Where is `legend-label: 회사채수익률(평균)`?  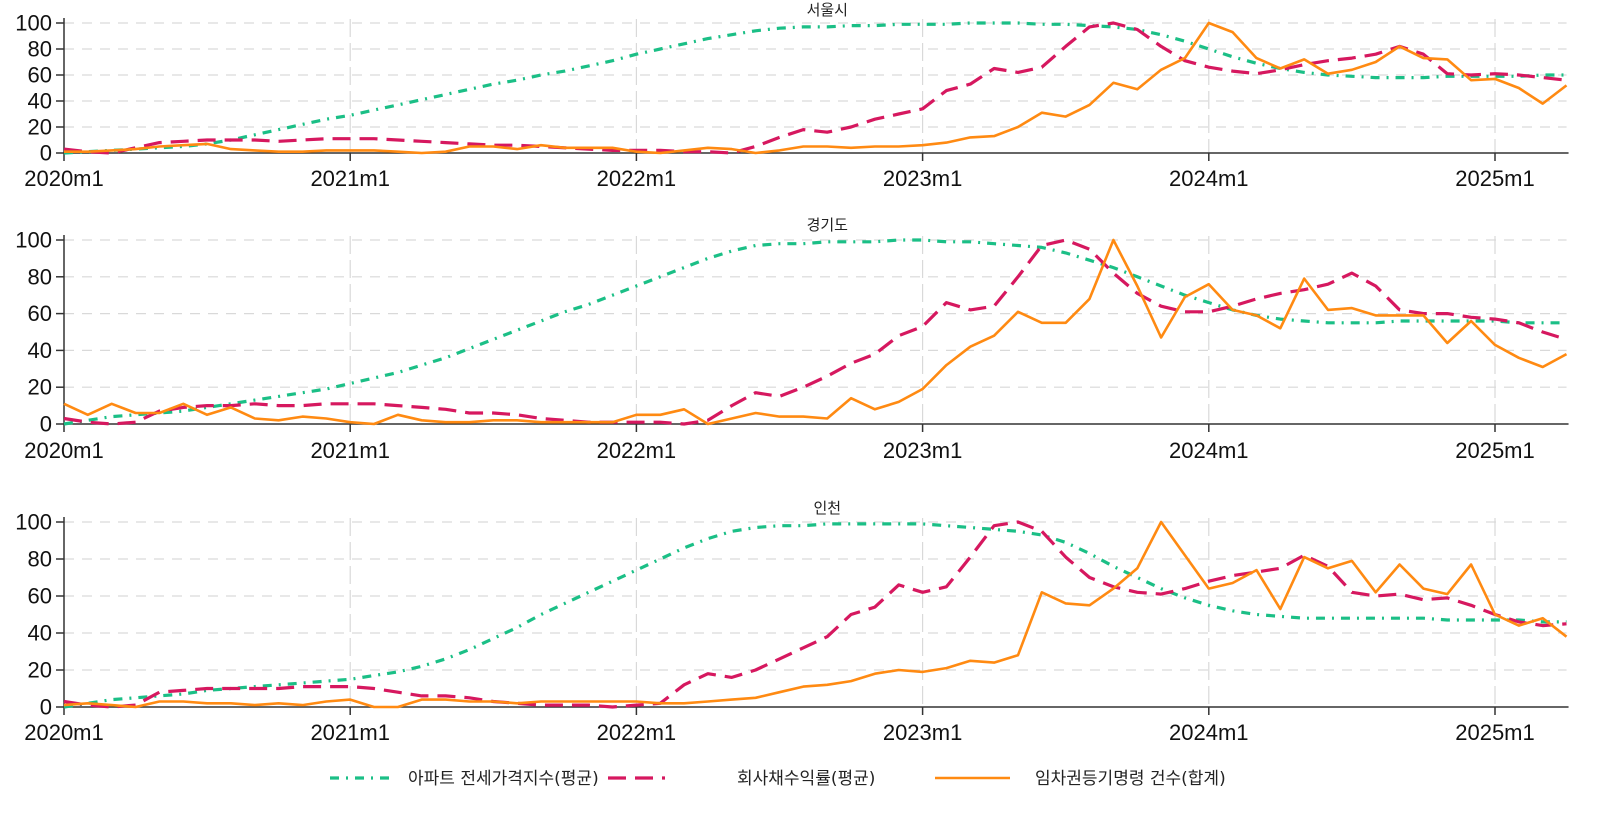
legend-label: 회사채수익률(평균) is located at coordinates (806, 779).